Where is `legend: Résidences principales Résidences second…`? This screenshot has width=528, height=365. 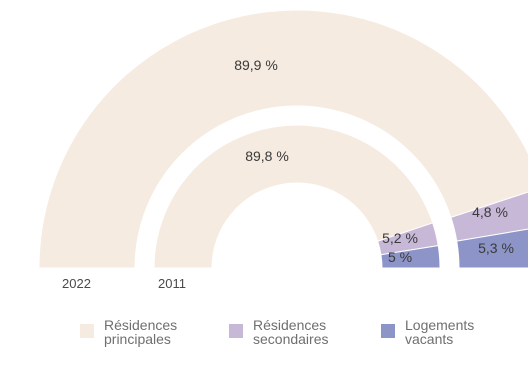 legend: Résidences principales Résidences second… is located at coordinates (264, 338).